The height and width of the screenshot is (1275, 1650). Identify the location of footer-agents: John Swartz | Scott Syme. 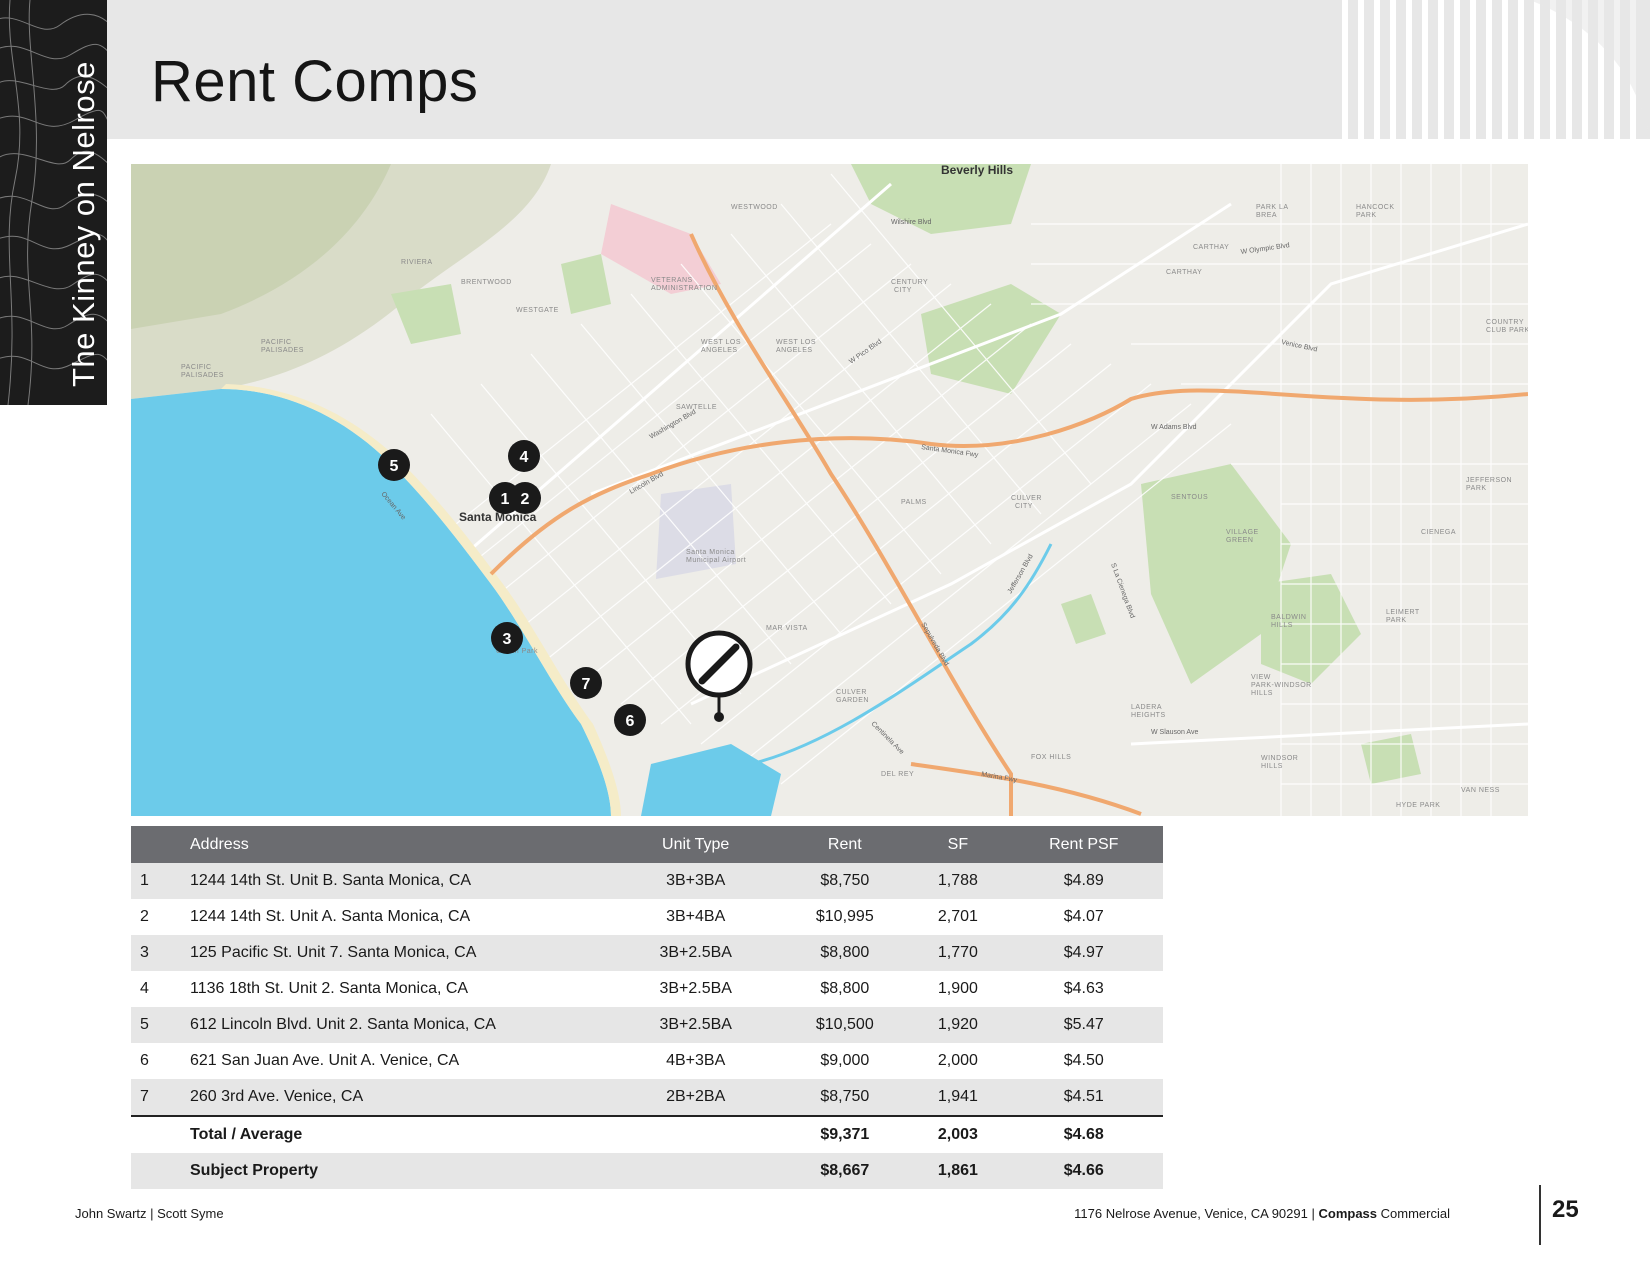
(149, 1213).